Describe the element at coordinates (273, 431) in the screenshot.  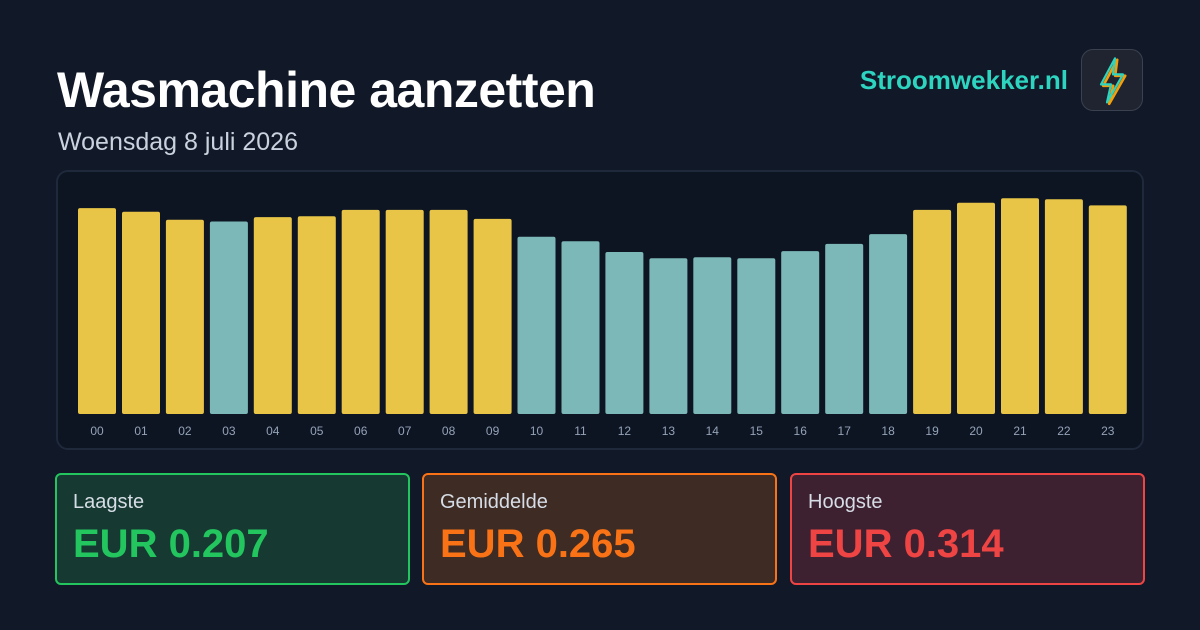
I see `x-tick-label: 04` at that location.